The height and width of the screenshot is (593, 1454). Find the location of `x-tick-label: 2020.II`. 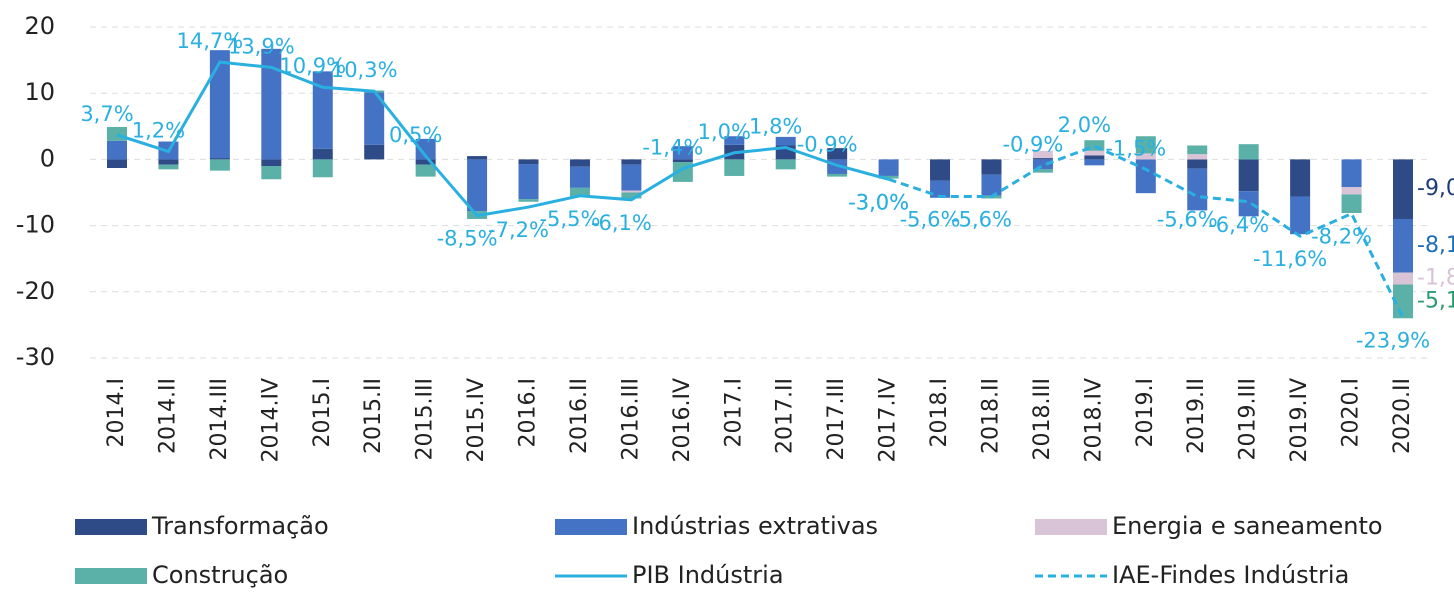

x-tick-label: 2020.II is located at coordinates (1402, 416).